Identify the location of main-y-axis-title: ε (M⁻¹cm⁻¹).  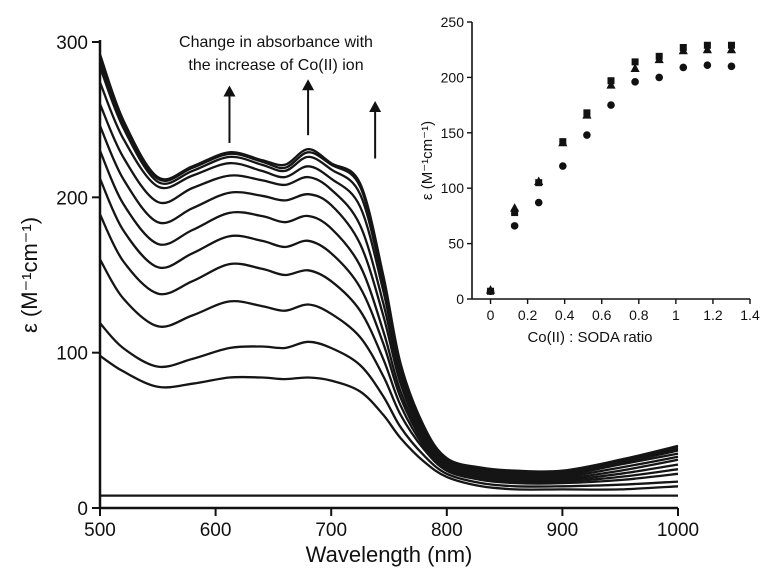
(29, 275).